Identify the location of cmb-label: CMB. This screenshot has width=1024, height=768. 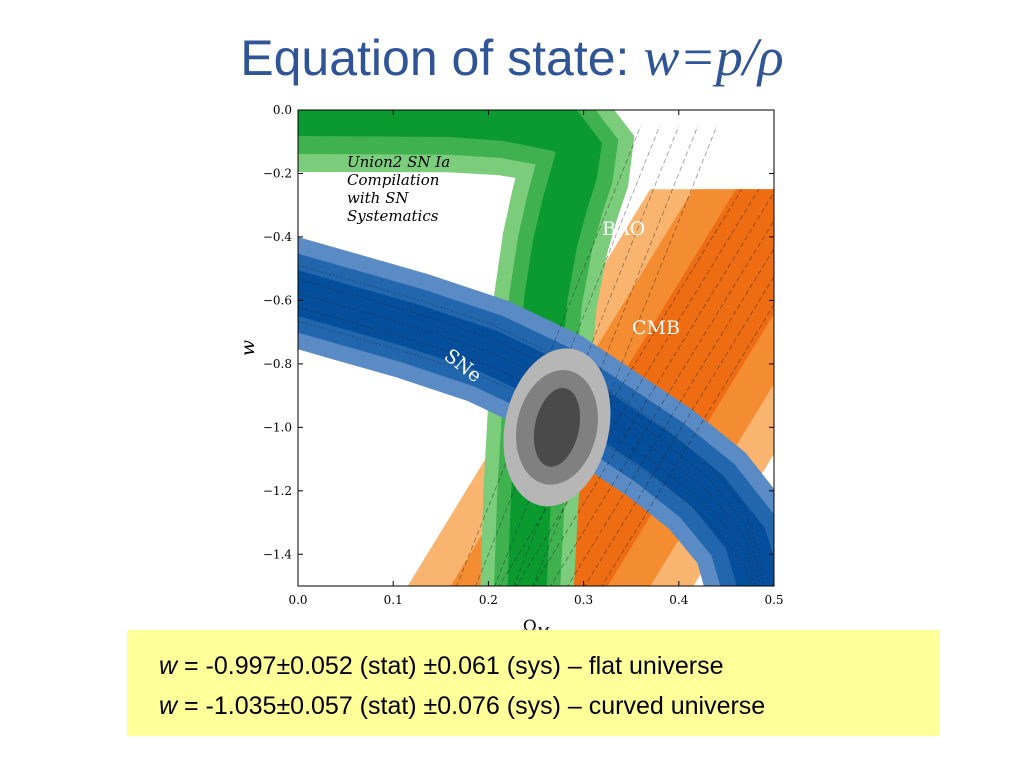
(656, 328).